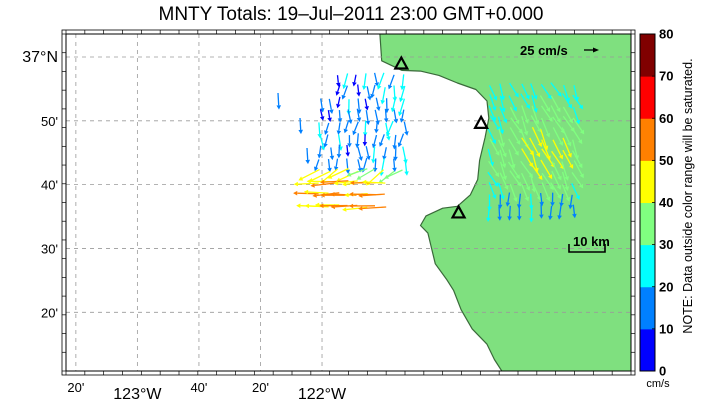 The width and height of the screenshot is (702, 407). I want to click on colorbar-tick-label: 80, so click(666, 34).